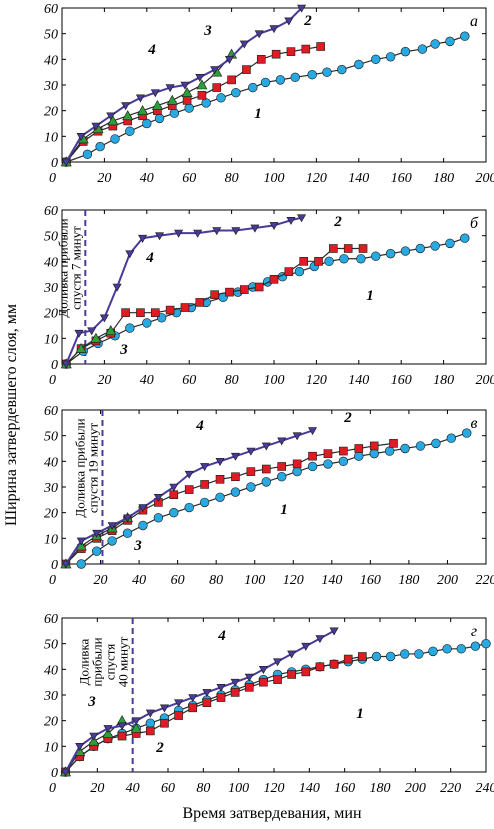 This screenshot has width=494, height=829. What do you see at coordinates (51, 462) in the screenshot?
I see `y-tick-label: 40` at bounding box center [51, 462].